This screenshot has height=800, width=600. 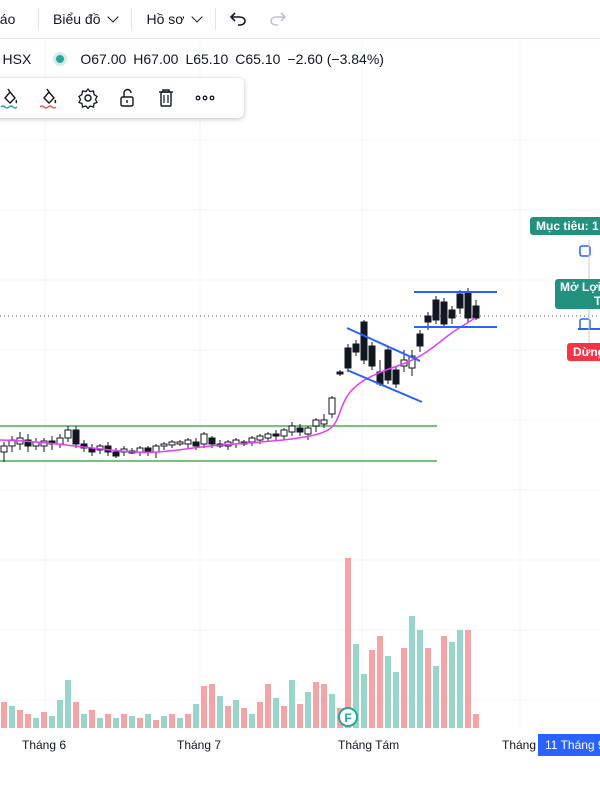 What do you see at coordinates (348, 717) in the screenshot?
I see `earnings-event-icon` at bounding box center [348, 717].